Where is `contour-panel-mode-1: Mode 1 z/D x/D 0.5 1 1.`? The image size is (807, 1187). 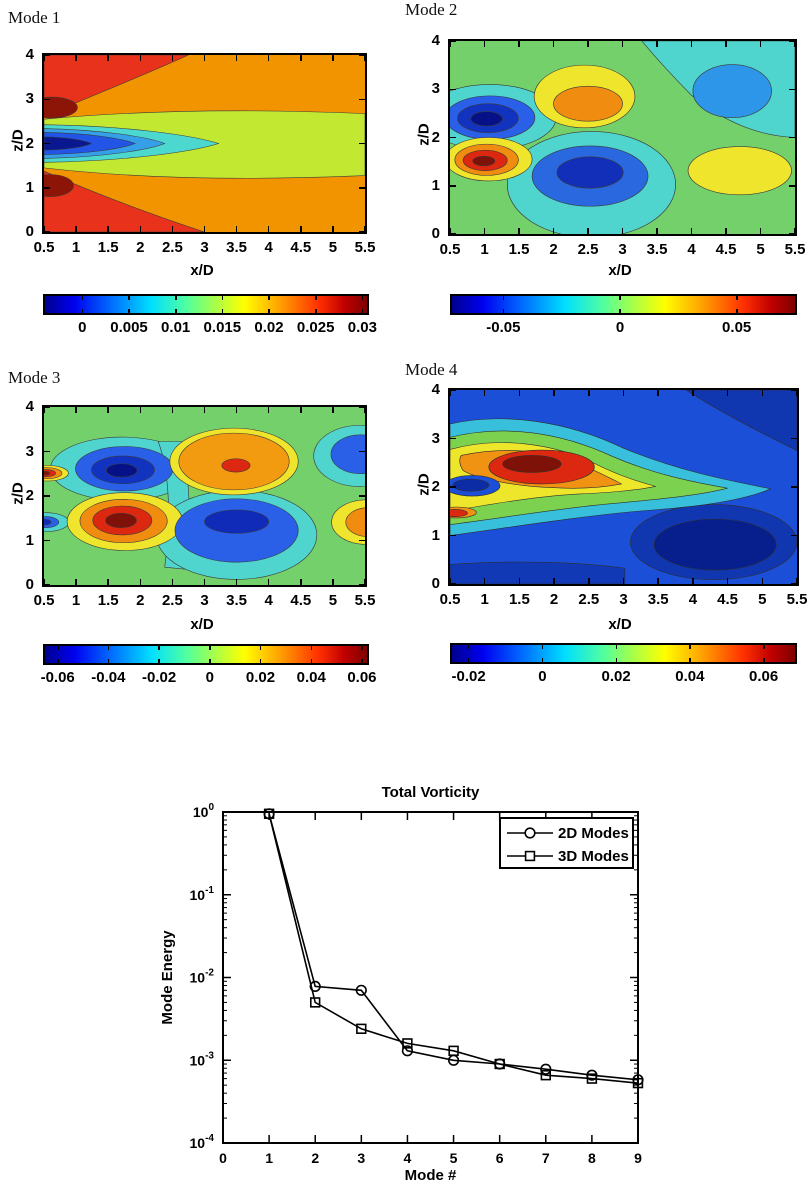
contour-panel-mode-1: Mode 1 z/D x/D 0.5 1 1. is located at coordinates (200, 174).